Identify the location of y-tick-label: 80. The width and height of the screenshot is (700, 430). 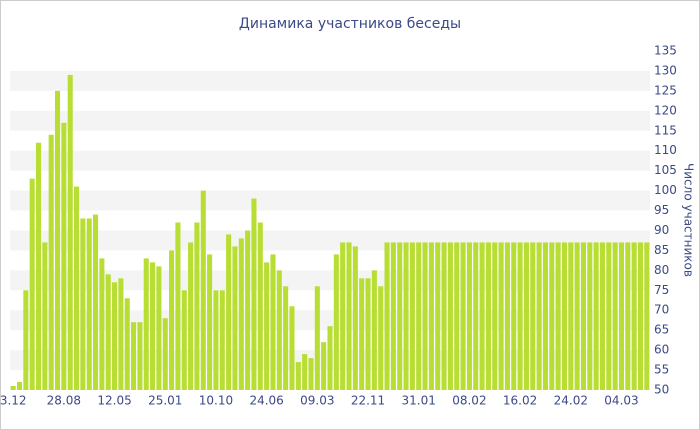
(661, 270).